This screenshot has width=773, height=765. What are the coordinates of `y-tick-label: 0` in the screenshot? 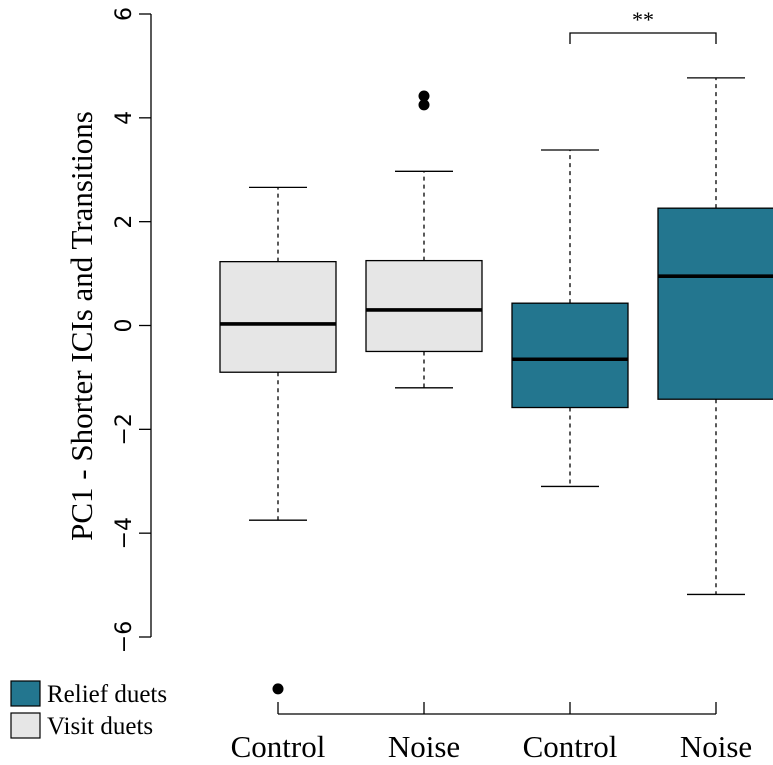 It's located at (124, 326).